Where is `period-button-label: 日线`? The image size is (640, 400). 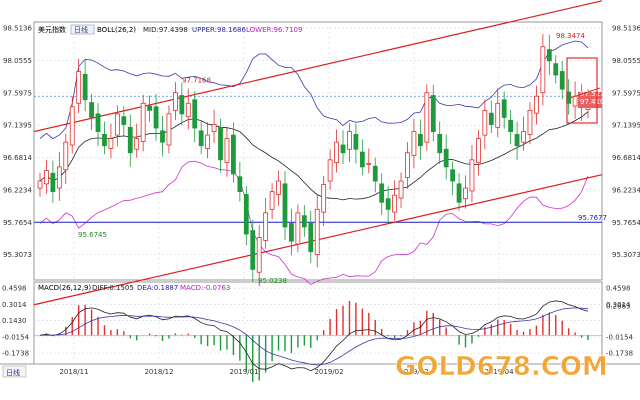
period-button-label: 日线 is located at coordinates (13, 372).